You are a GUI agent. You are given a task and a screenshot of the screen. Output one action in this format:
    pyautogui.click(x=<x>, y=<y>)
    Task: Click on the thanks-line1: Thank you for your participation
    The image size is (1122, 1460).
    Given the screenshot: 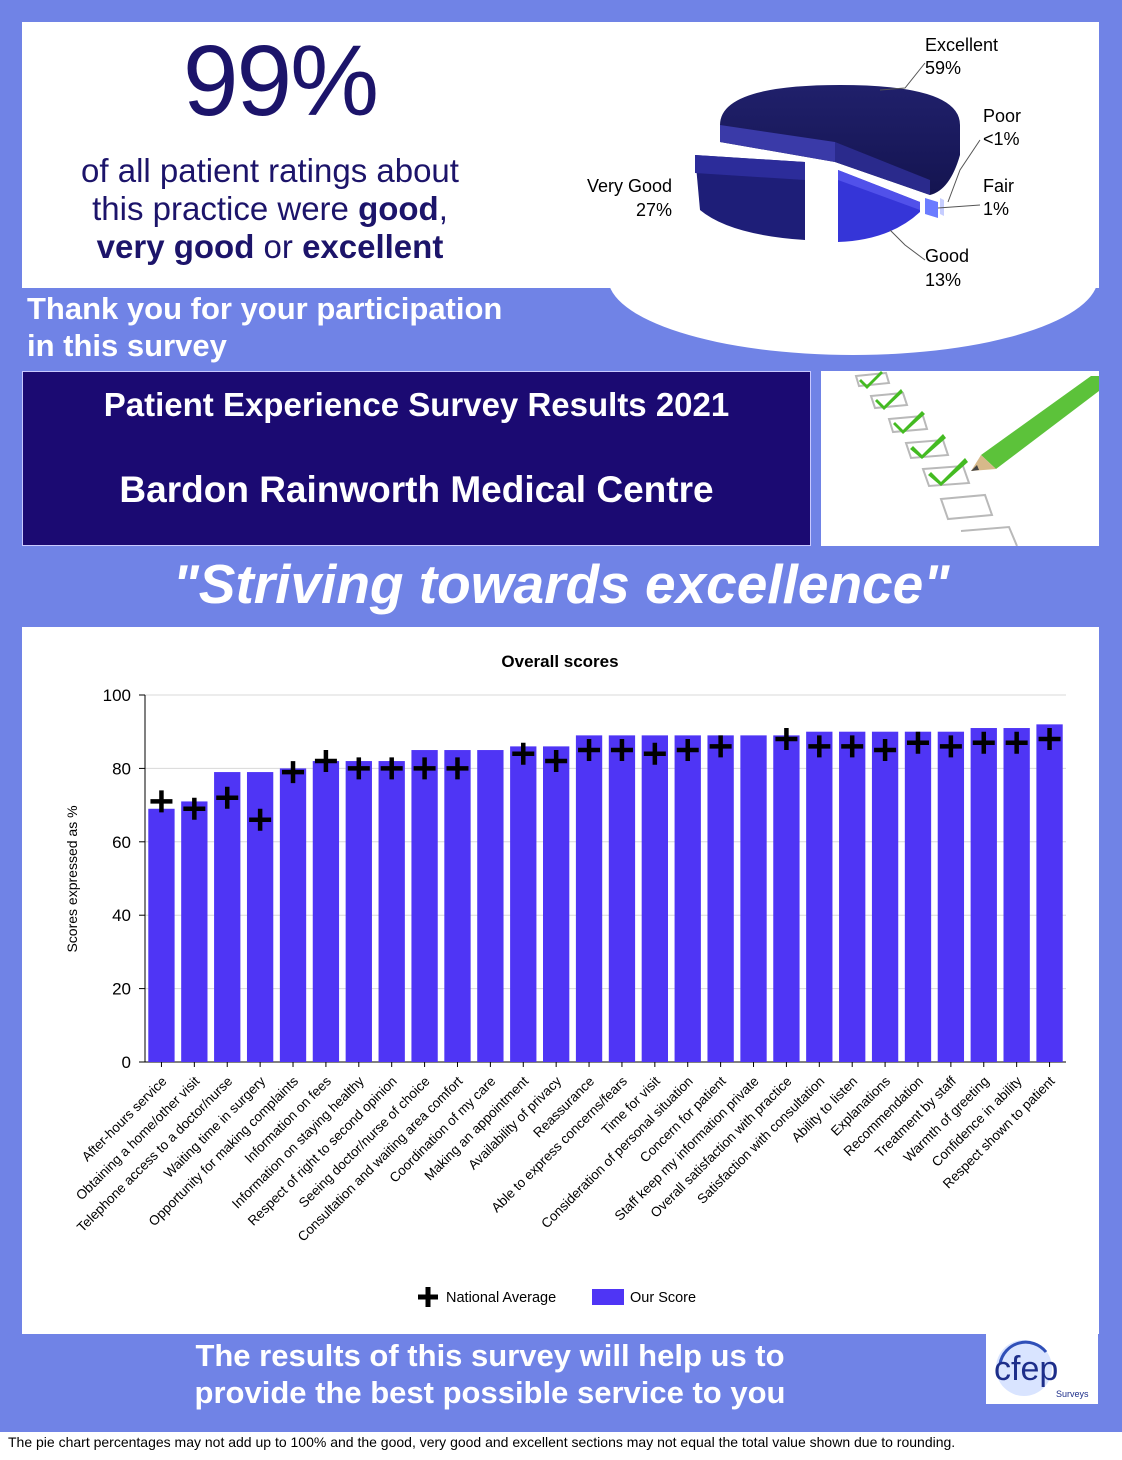 What is the action you would take?
    pyautogui.click(x=265, y=308)
    